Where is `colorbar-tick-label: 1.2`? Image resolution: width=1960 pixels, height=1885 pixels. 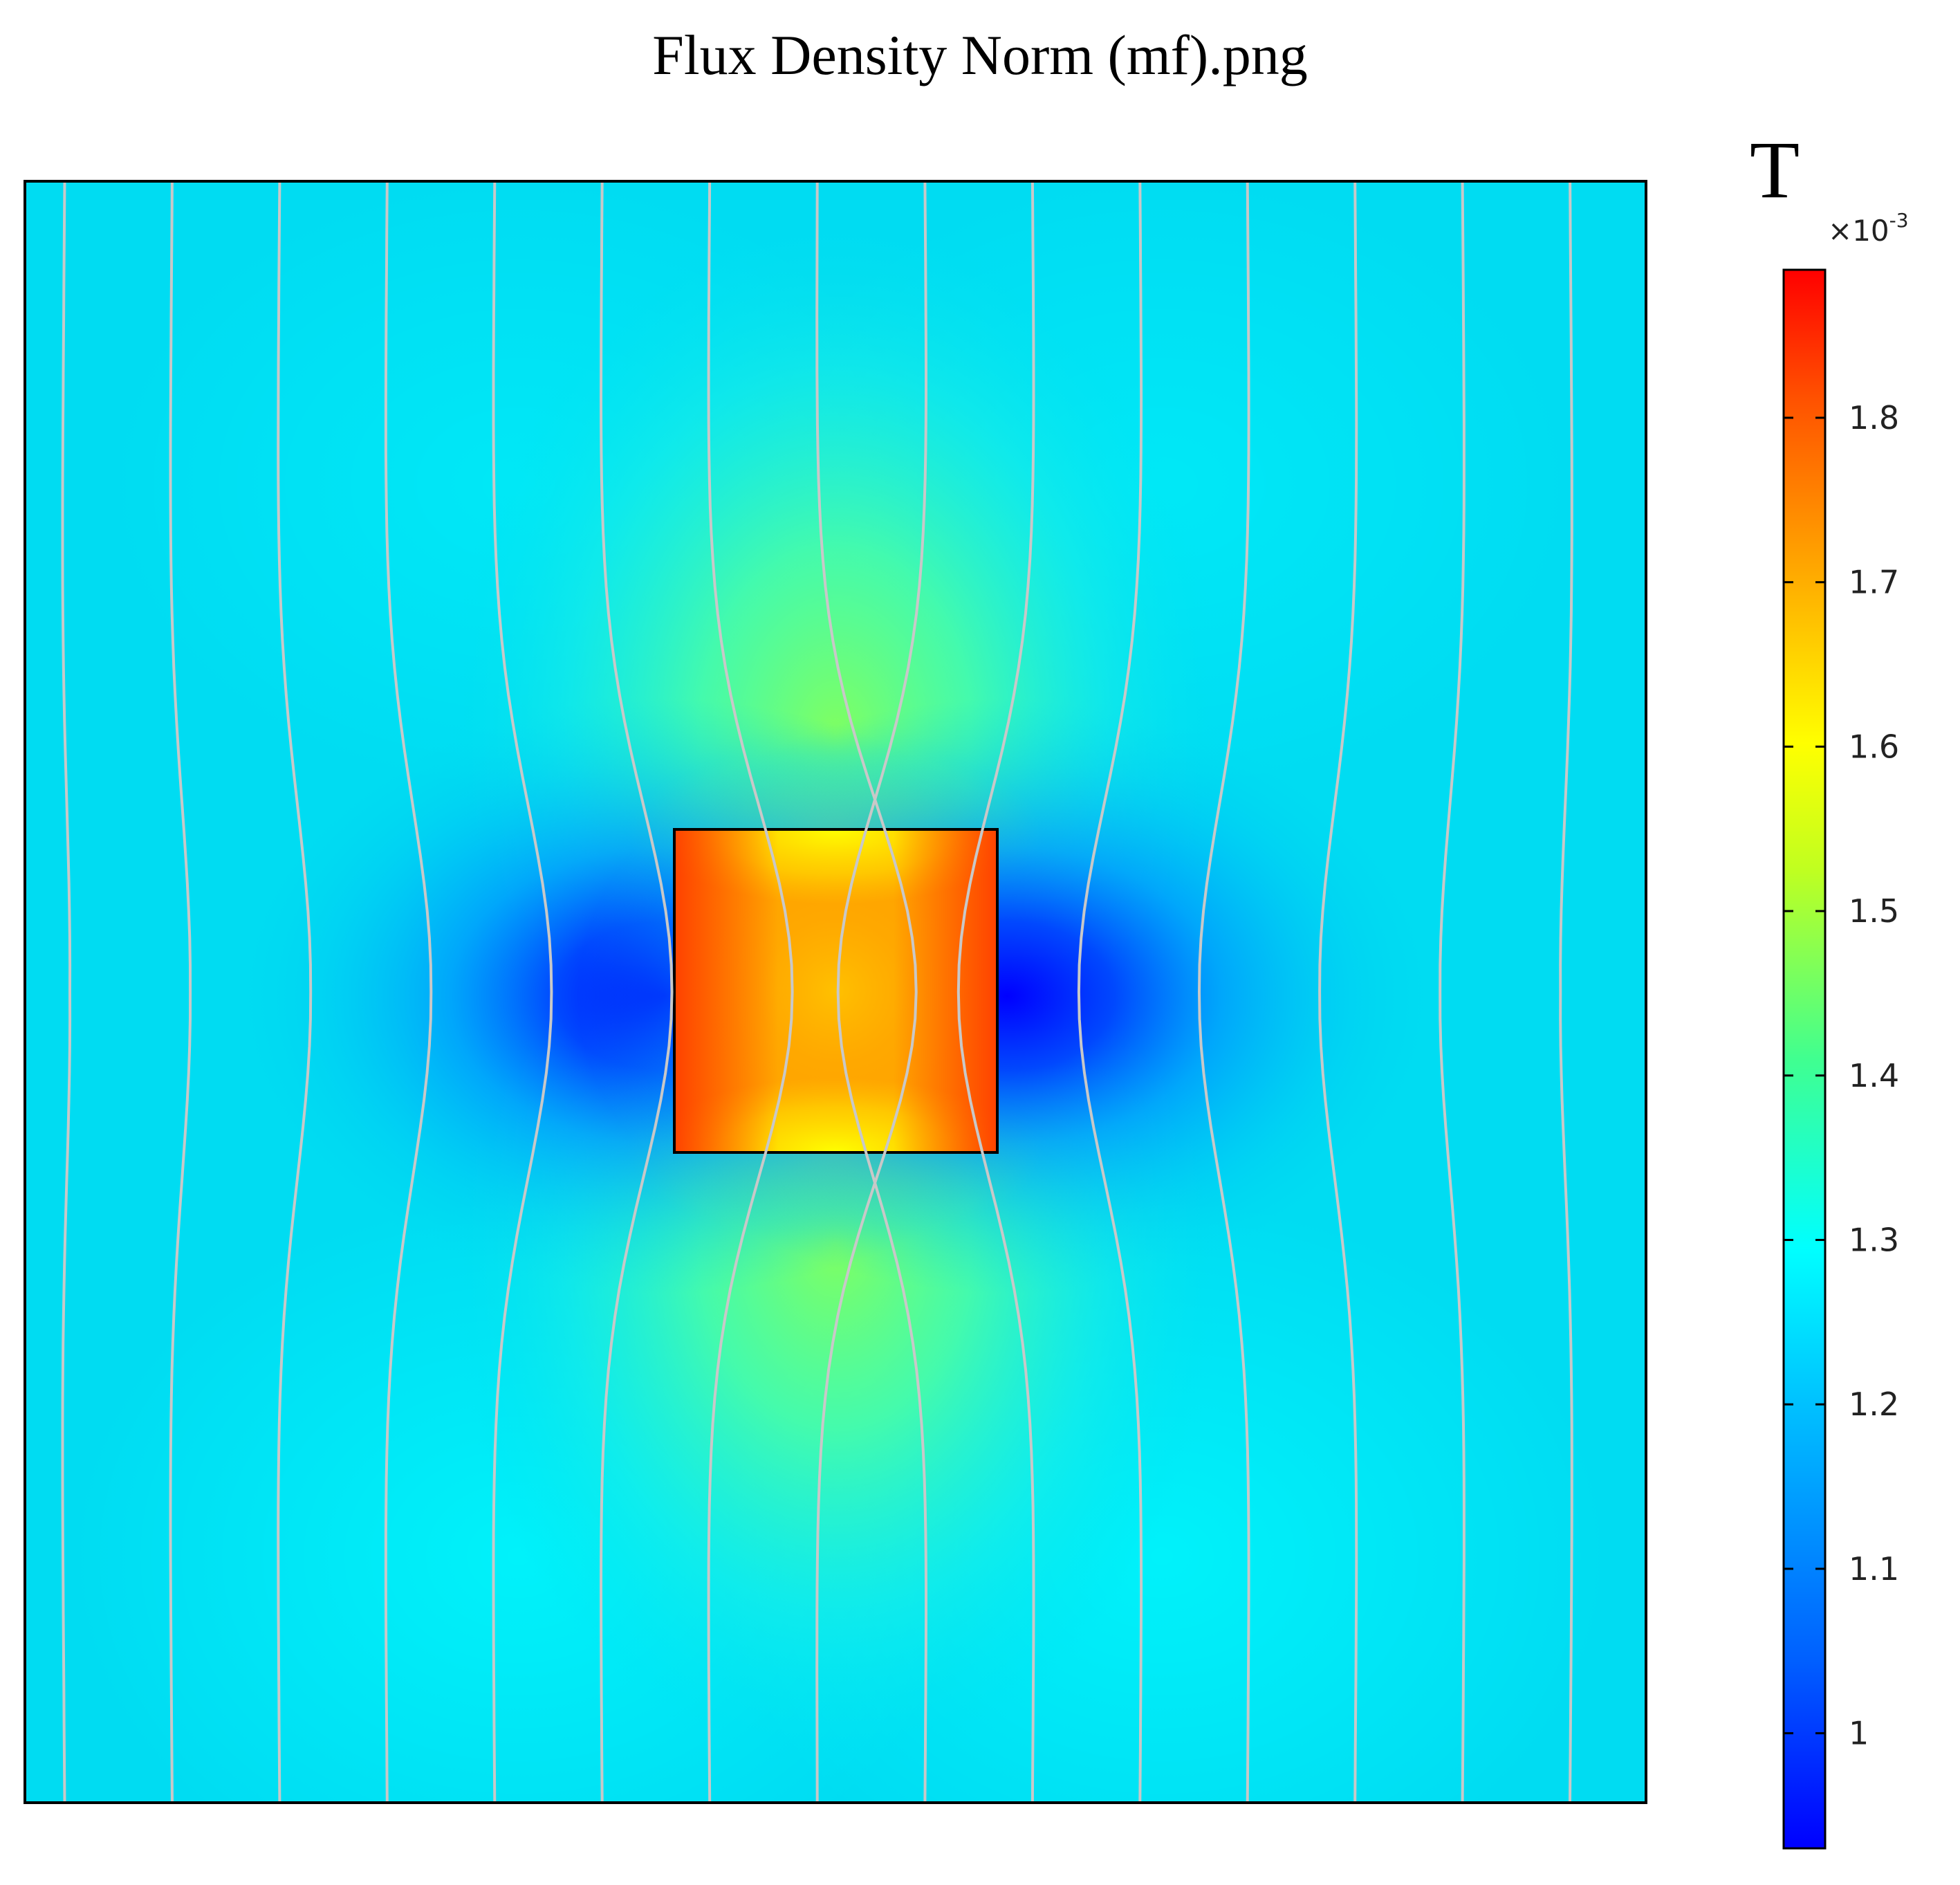
colorbar-tick-label: 1.2 is located at coordinates (1874, 1404).